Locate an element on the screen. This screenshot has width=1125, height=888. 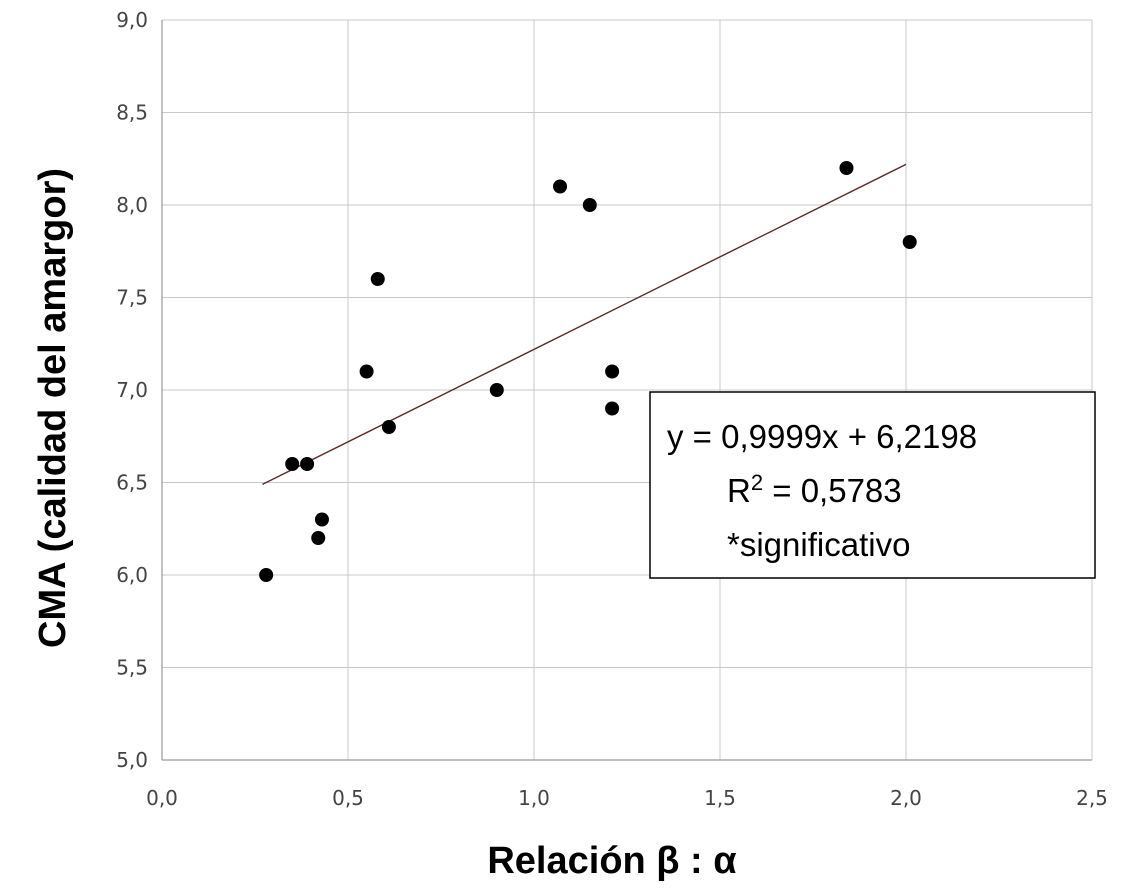
x-tick-label: 1,5 is located at coordinates (720, 798).